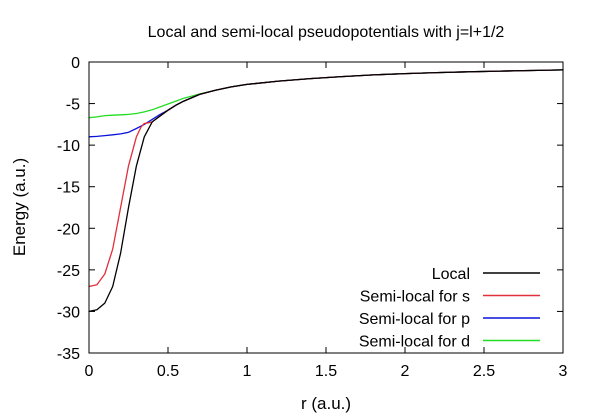  Describe the element at coordinates (484, 371) in the screenshot. I see `x-tick-label: 2.5` at that location.